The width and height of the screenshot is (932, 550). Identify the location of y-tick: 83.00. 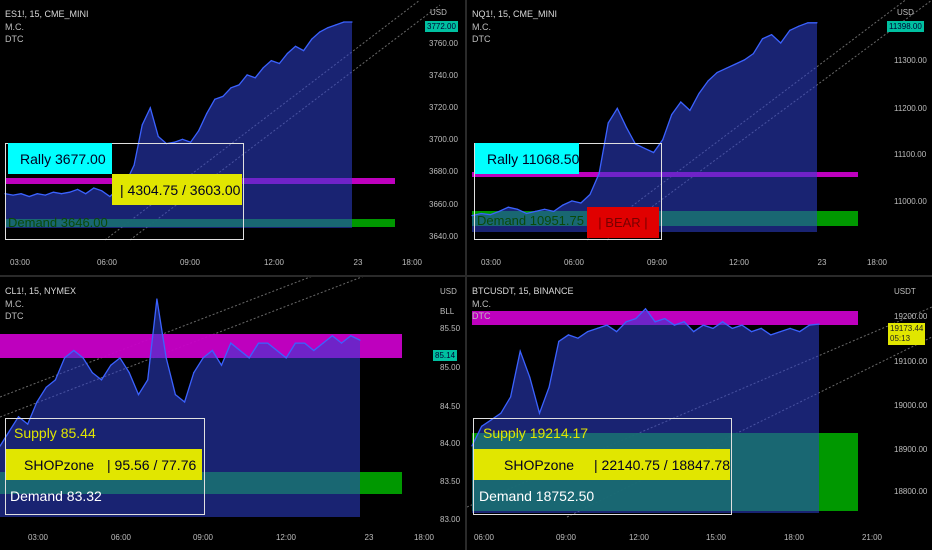
(450, 519).